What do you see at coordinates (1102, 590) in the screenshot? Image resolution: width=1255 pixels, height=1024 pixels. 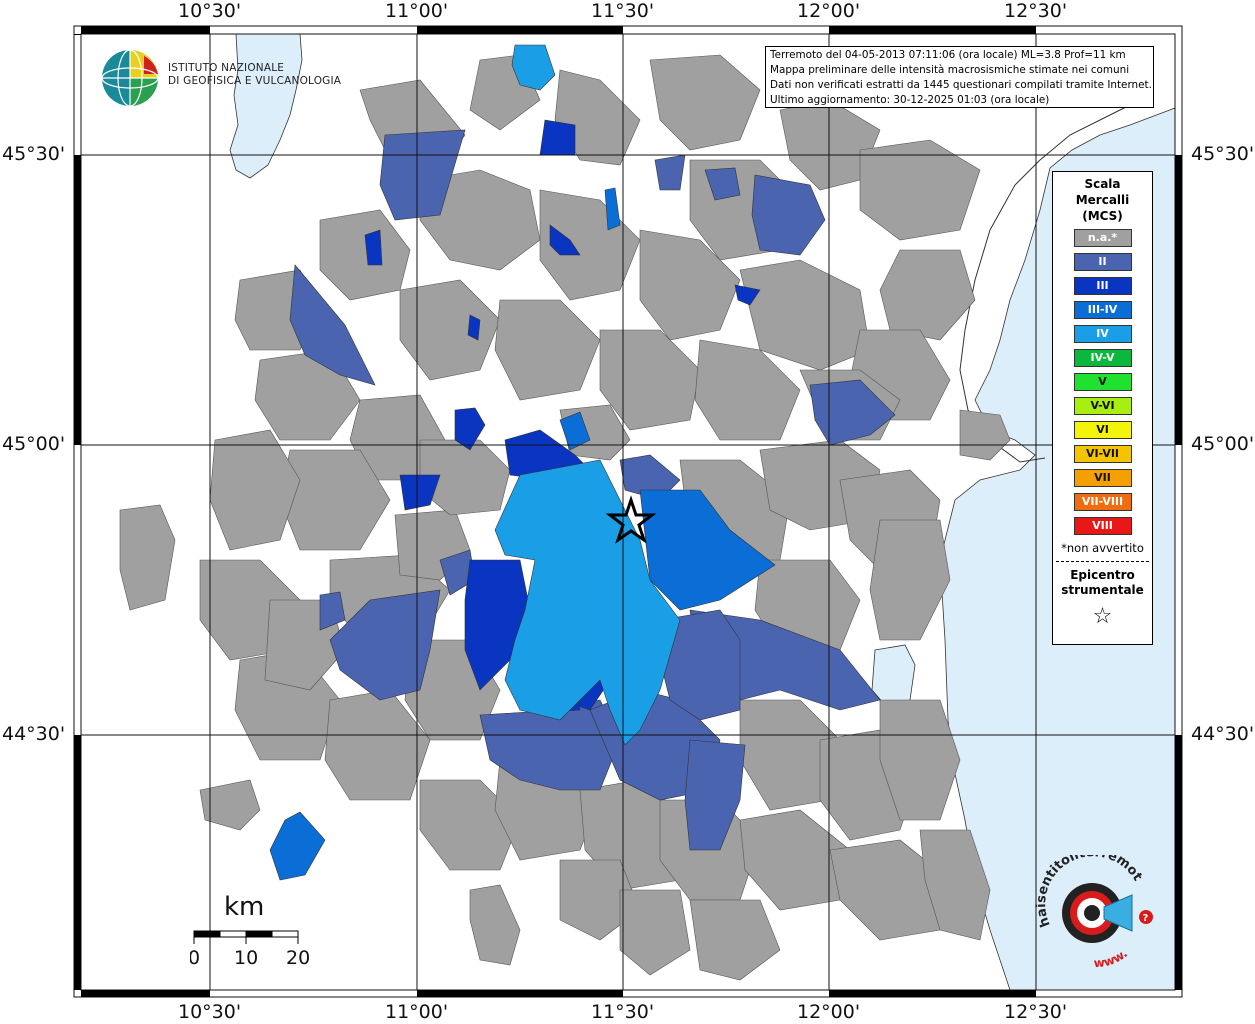 I see `legend-epicenter-line-2: strumentale` at bounding box center [1102, 590].